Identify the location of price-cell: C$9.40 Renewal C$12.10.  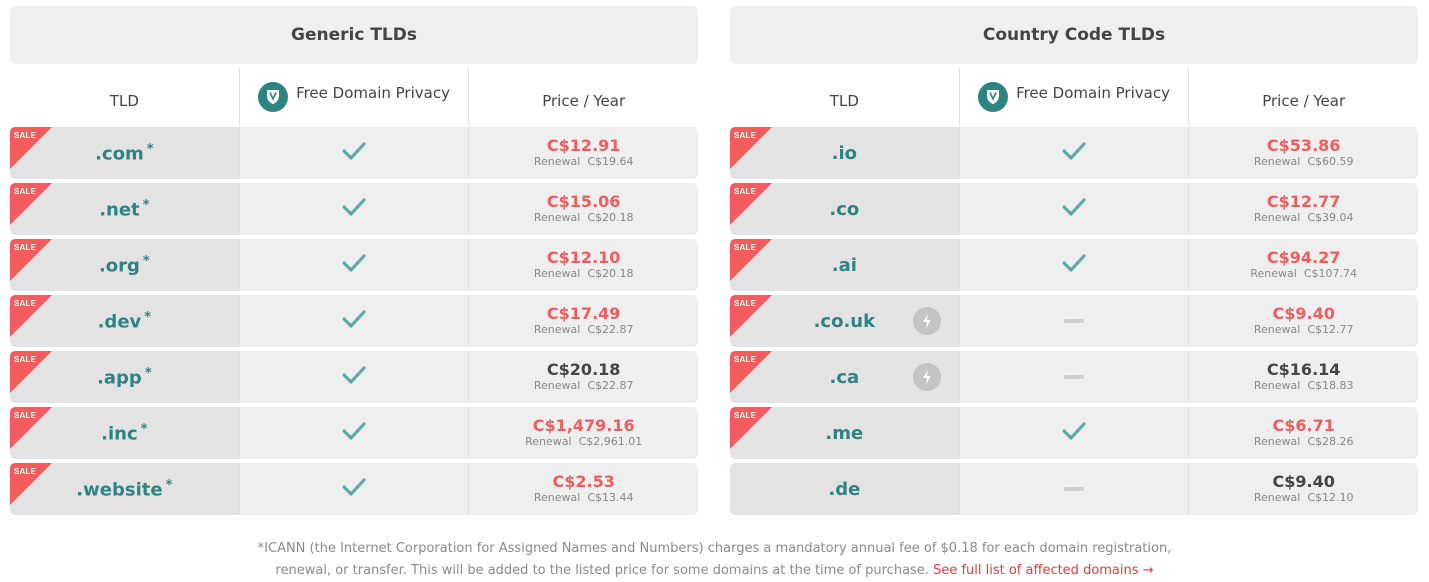
(1303, 489).